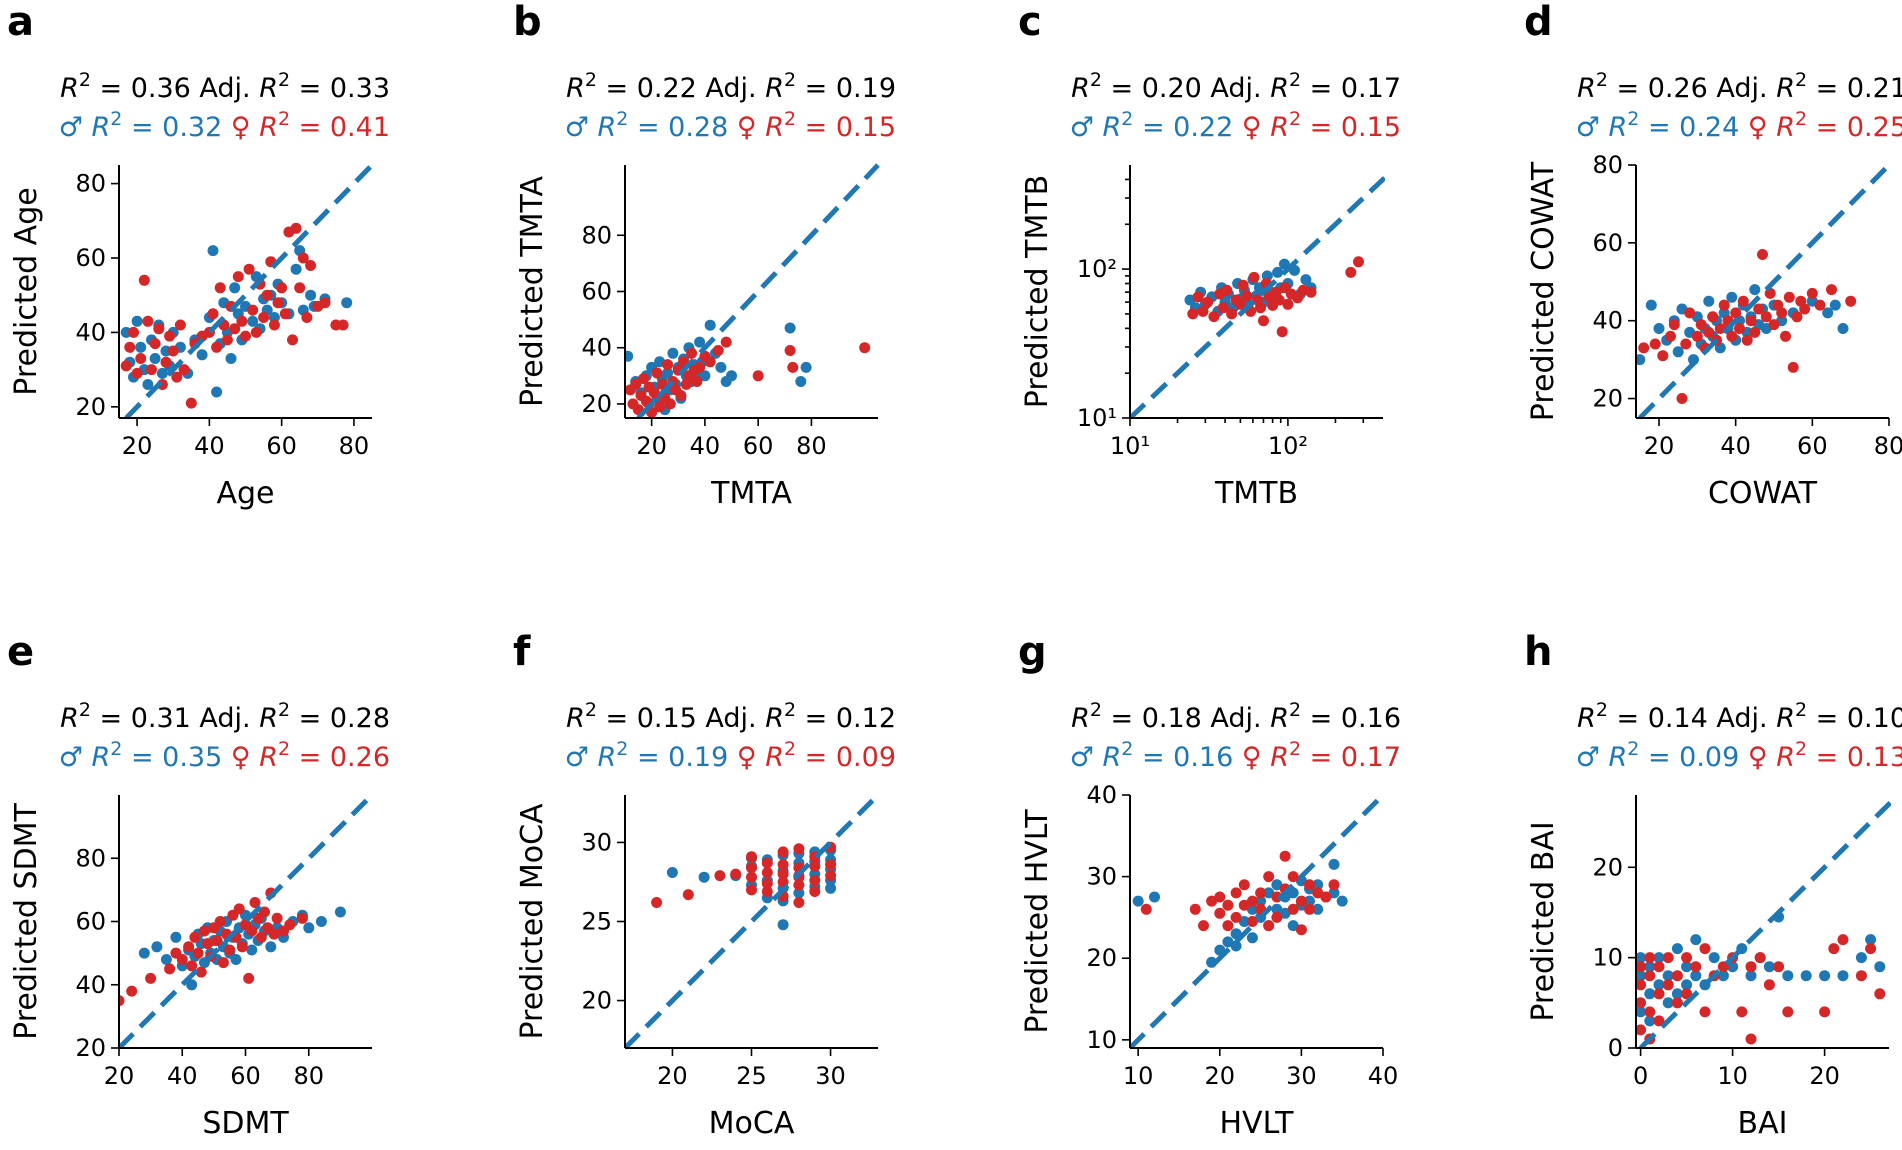  Describe the element at coordinates (1032, 652) in the screenshot. I see `panel-letter: g` at that location.